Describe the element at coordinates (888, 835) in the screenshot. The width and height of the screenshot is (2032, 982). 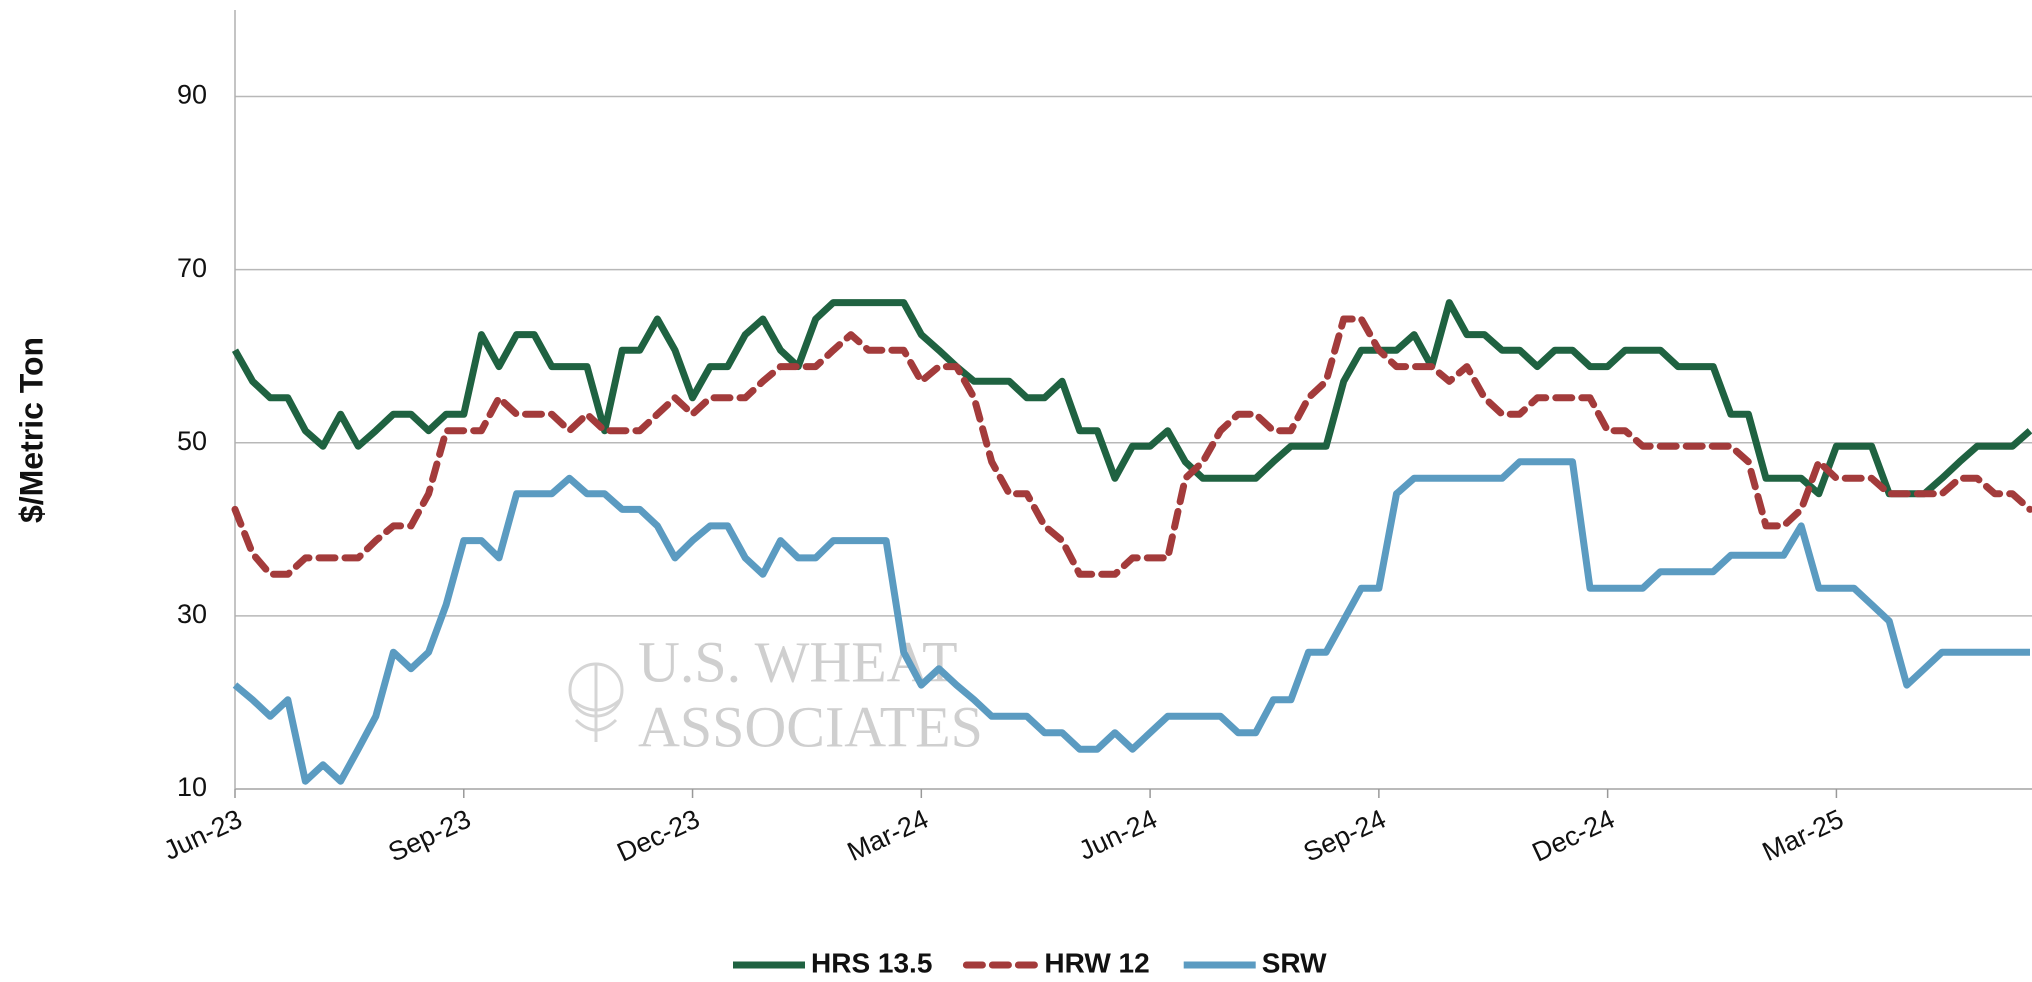
I see `x-tick-label: Mar-24` at that location.